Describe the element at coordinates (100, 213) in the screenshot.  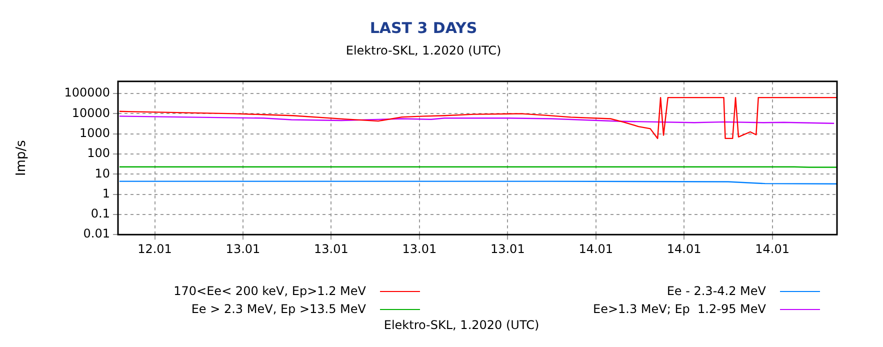
I see `y-tick-label: 0.1` at that location.